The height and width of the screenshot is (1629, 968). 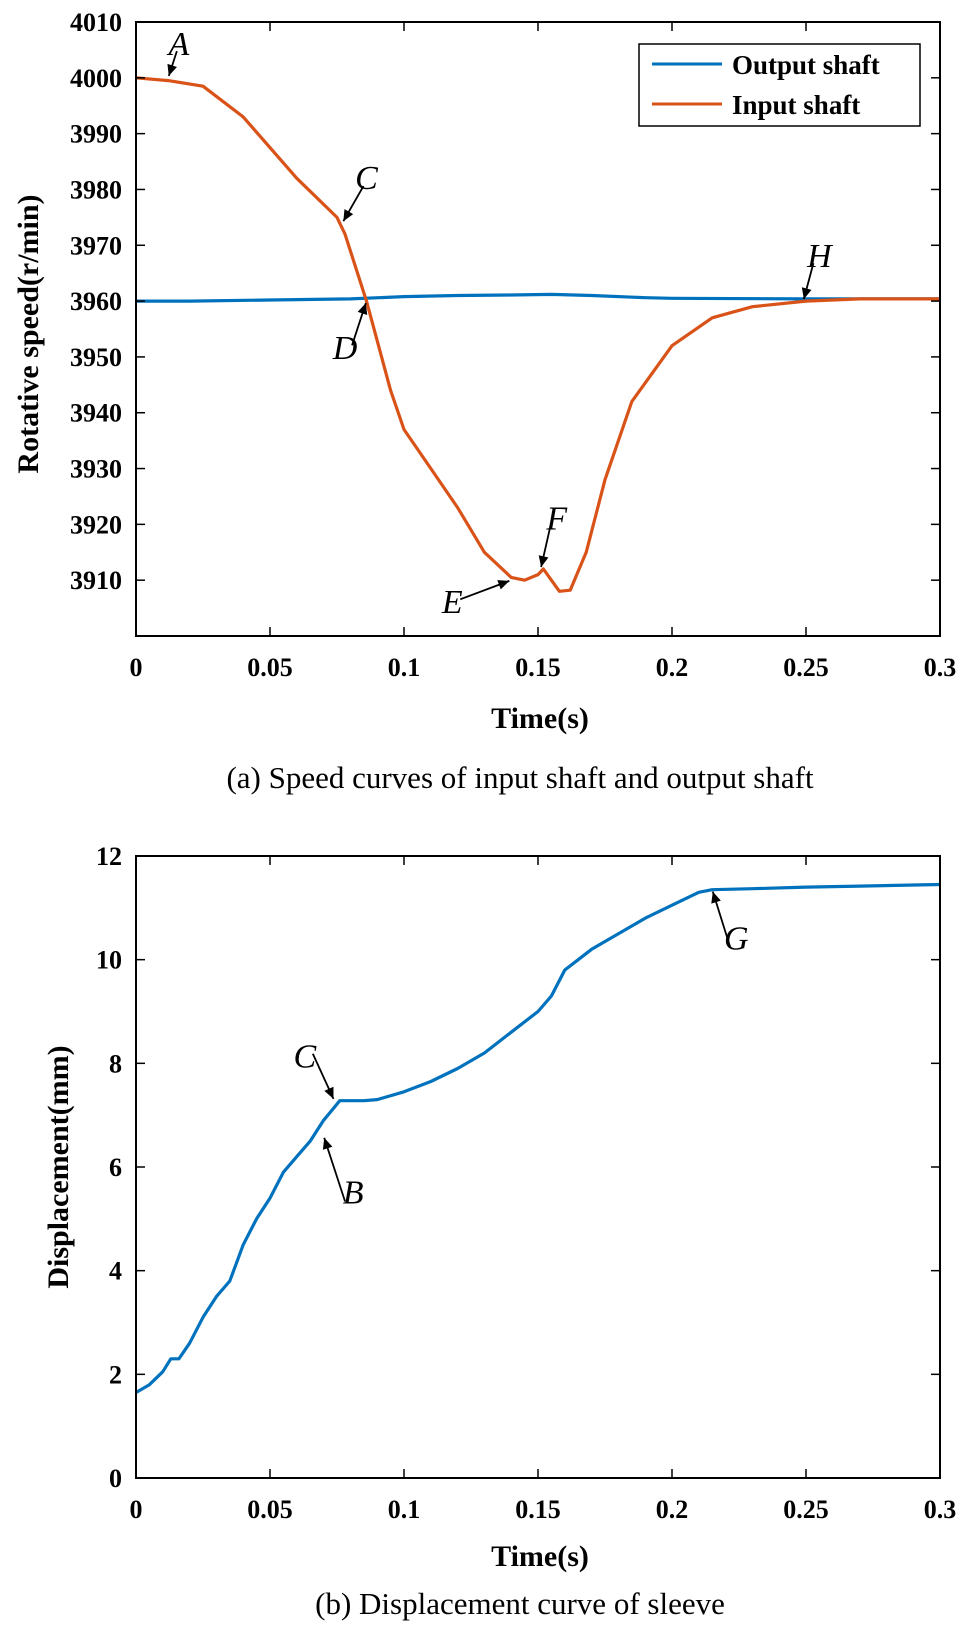 What do you see at coordinates (820, 256) in the screenshot?
I see `speed-annotation-h: H` at bounding box center [820, 256].